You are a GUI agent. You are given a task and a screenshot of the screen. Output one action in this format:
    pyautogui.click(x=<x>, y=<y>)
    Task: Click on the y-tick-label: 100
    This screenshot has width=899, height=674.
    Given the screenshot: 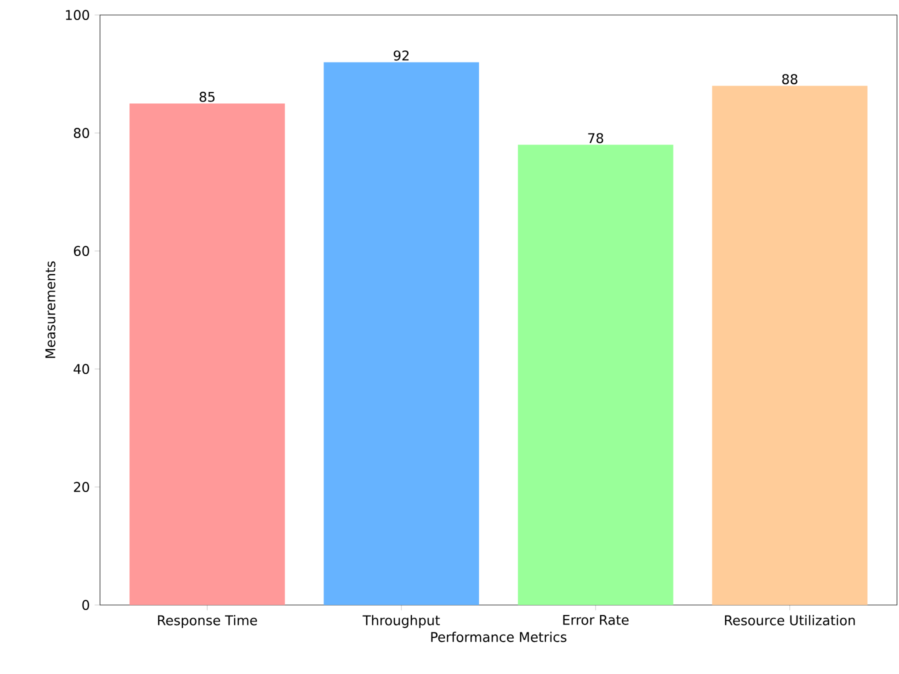 What is the action you would take?
    pyautogui.click(x=78, y=15)
    